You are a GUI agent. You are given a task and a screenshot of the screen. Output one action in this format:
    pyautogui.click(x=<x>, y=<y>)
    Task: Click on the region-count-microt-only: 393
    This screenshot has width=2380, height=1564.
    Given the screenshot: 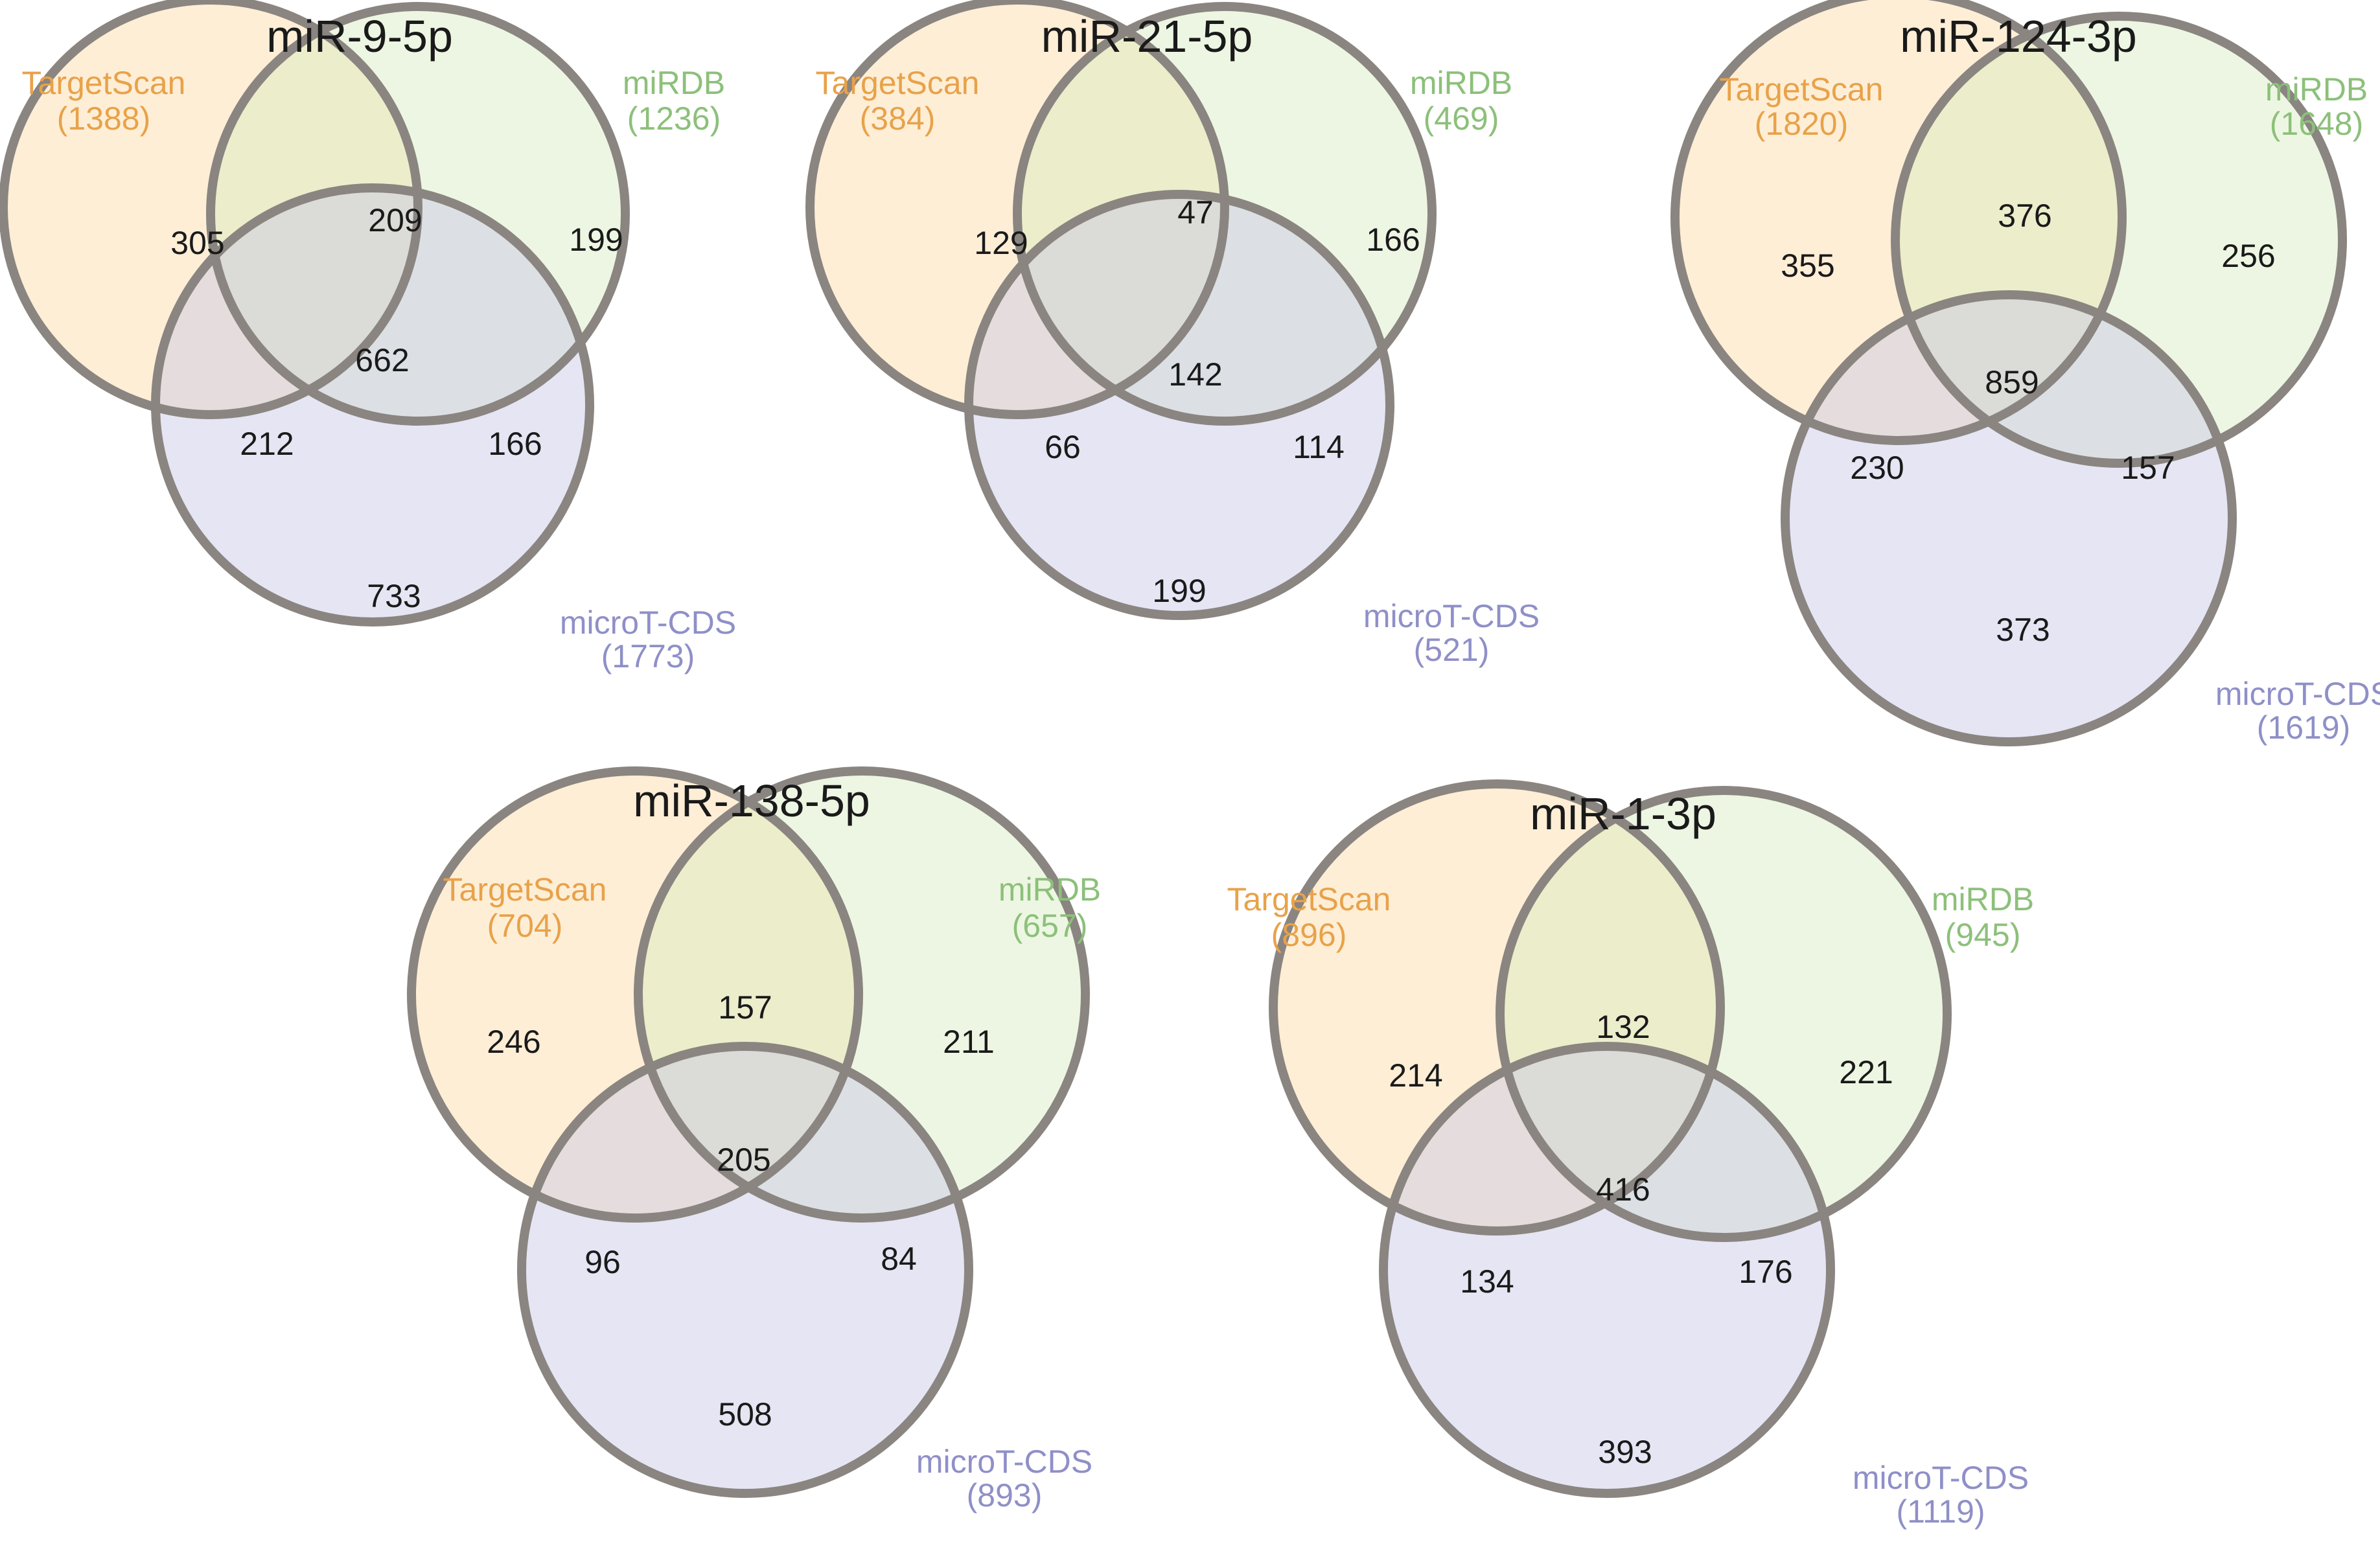 What is the action you would take?
    pyautogui.click(x=1625, y=1452)
    